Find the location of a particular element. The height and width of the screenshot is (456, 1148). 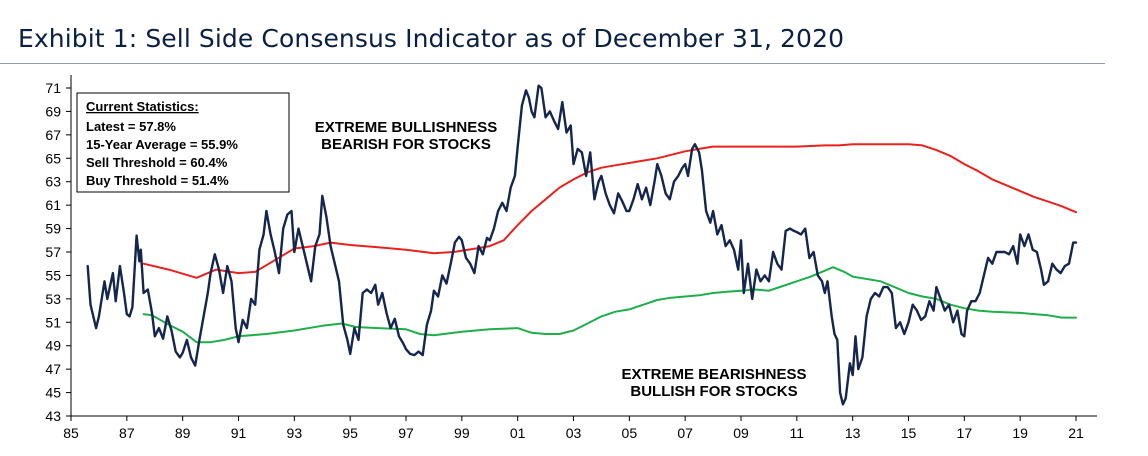

y-tick-label: 63 is located at coordinates (53, 182).